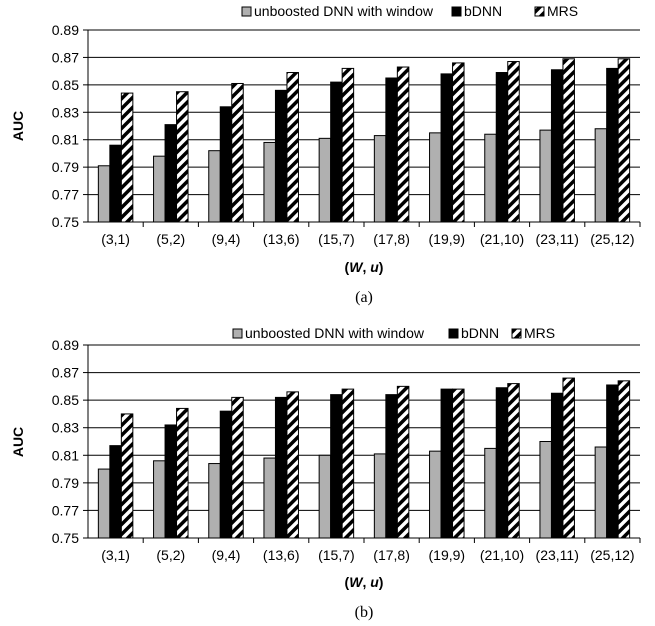 This screenshot has height=626, width=655. I want to click on x-tick-label: (19,9), so click(447, 239).